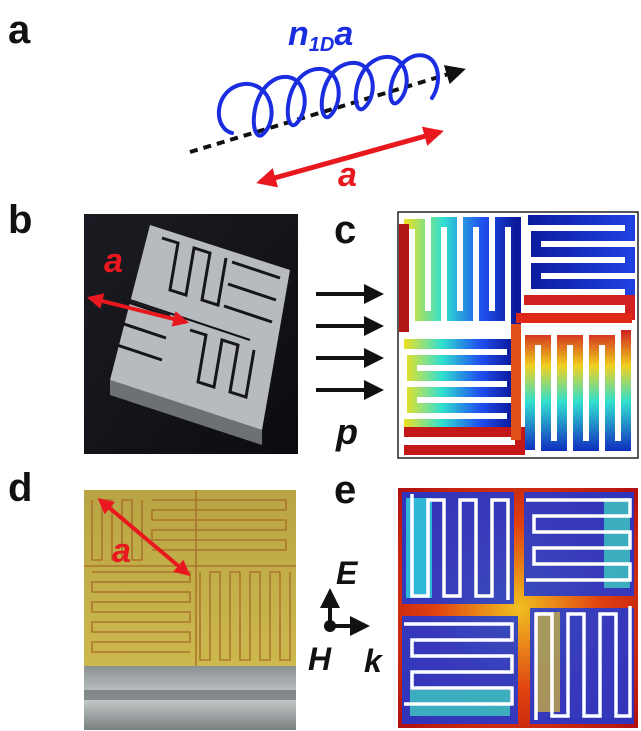 Image resolution: width=641 pixels, height=731 pixels. I want to click on helix-schematic: n1Da a, so click(327, 104).